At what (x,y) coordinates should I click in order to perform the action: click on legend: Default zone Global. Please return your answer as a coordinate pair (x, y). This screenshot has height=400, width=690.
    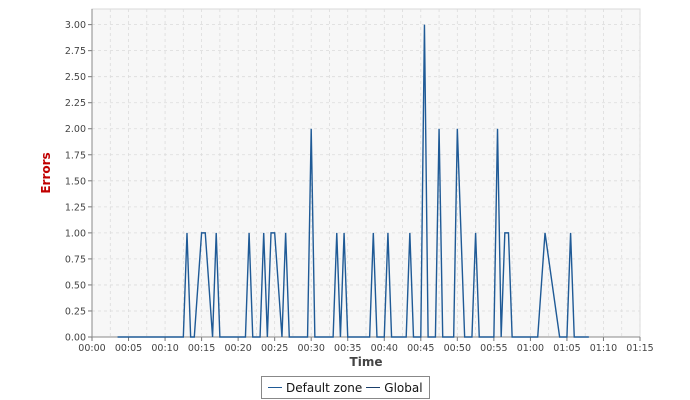
    Looking at the image, I should click on (345, 387).